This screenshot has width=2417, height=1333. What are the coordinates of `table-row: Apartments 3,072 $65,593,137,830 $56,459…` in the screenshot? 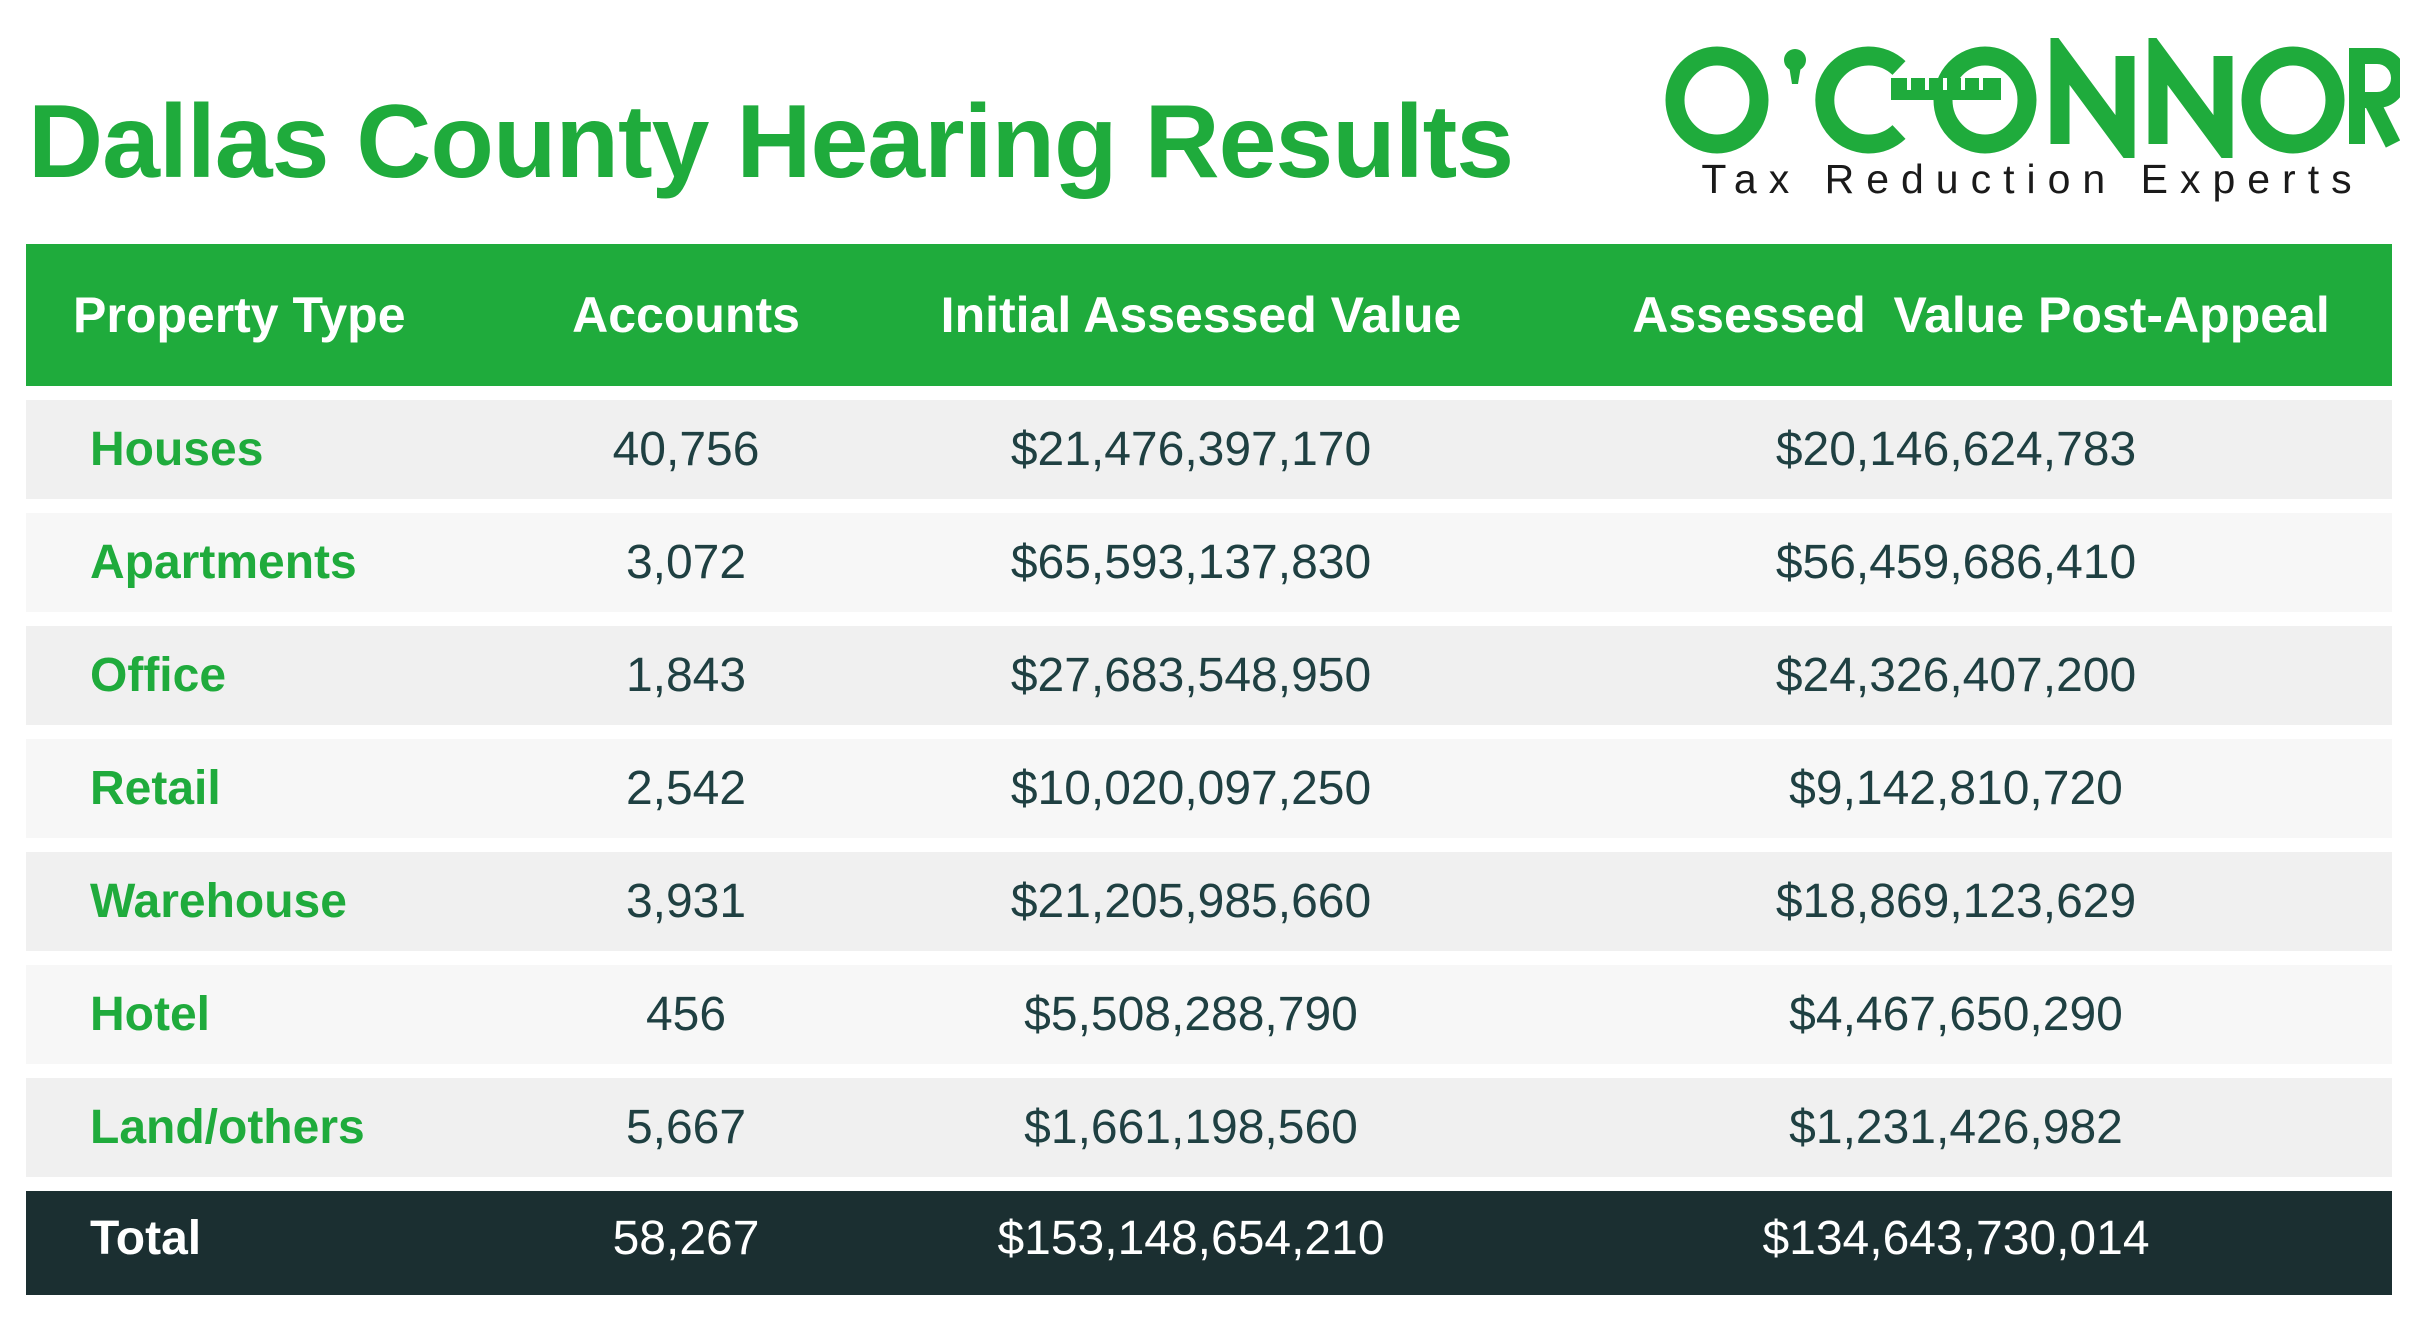 It's located at (1209, 562).